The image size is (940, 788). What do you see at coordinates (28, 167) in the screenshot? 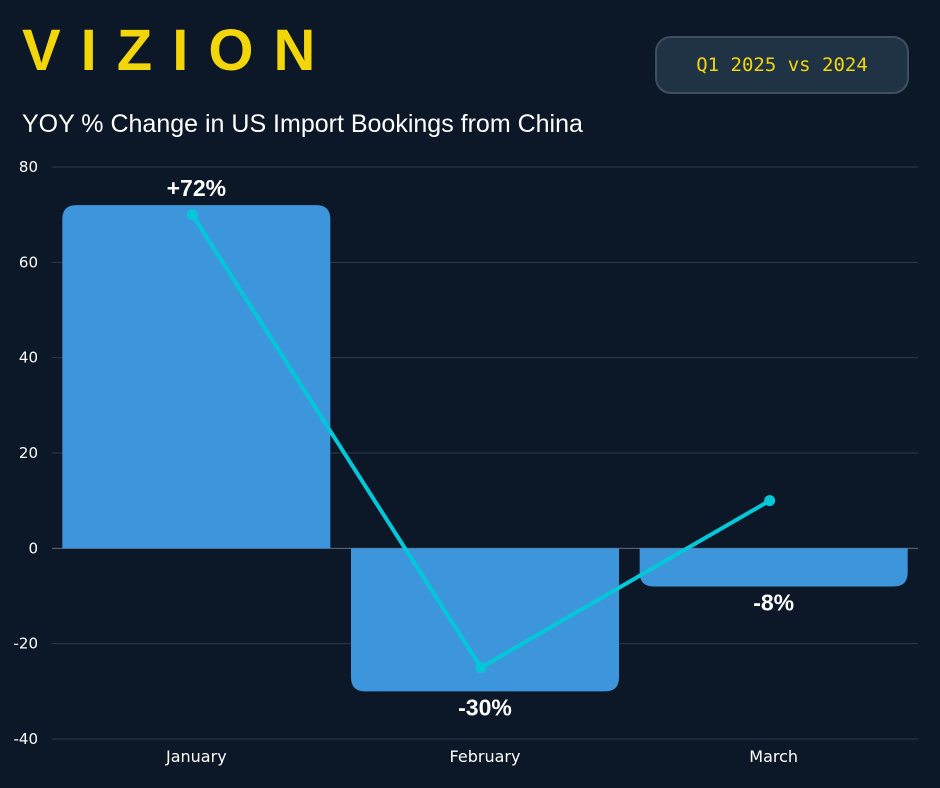
I see `y-tick-label: 80` at bounding box center [28, 167].